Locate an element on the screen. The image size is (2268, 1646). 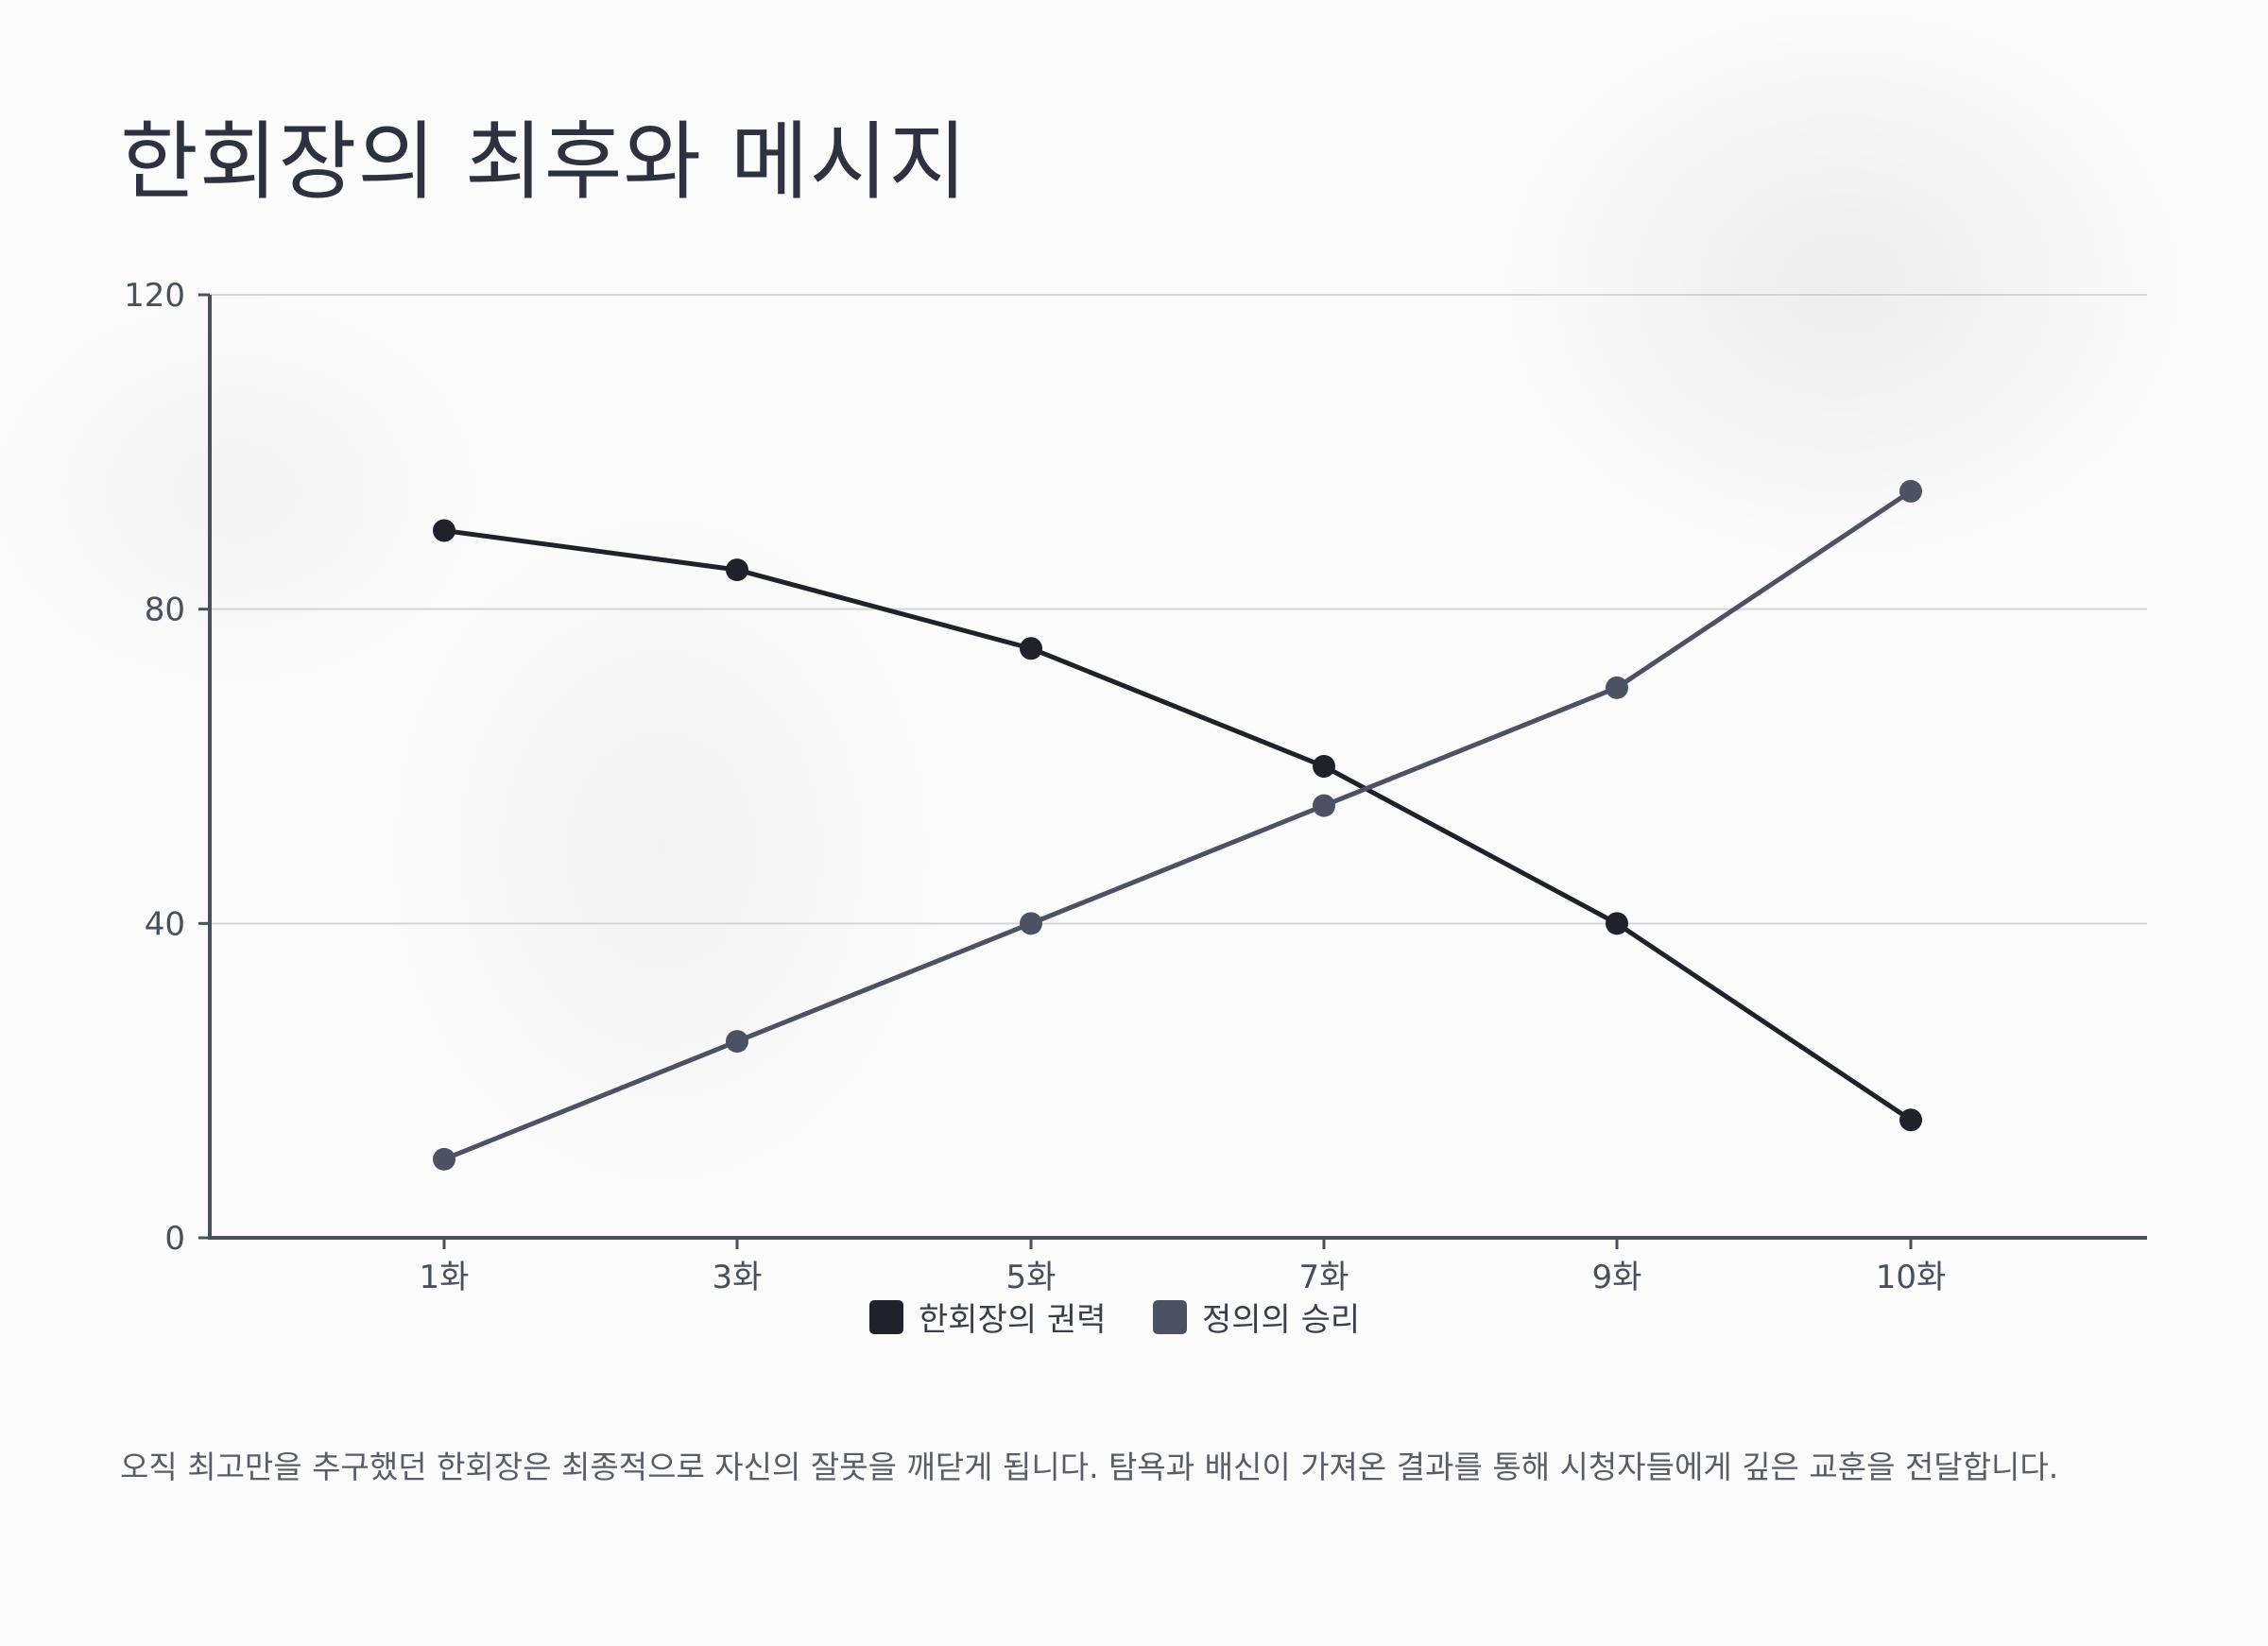
y-tick-label: 120 is located at coordinates (154, 296).